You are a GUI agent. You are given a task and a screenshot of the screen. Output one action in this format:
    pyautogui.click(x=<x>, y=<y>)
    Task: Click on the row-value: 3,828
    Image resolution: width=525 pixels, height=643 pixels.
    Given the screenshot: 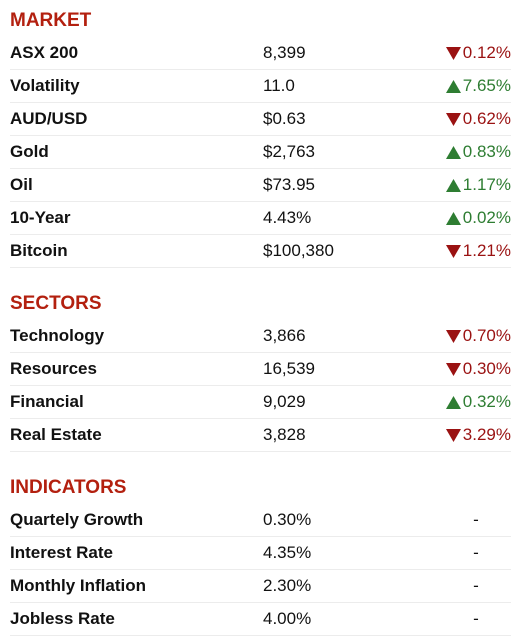 What is the action you would take?
    pyautogui.click(x=284, y=434)
    